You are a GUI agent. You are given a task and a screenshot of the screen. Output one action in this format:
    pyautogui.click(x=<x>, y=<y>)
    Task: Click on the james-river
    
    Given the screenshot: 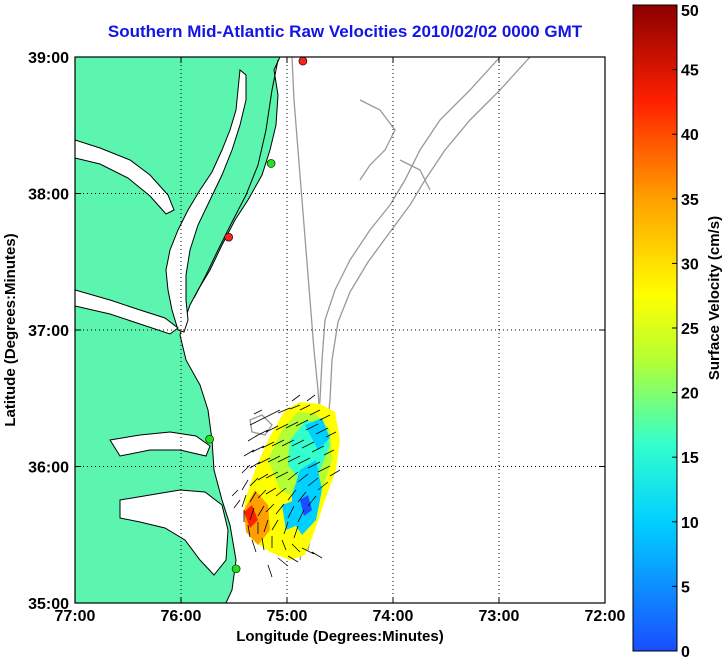 What is the action you would take?
    pyautogui.click(x=127, y=312)
    